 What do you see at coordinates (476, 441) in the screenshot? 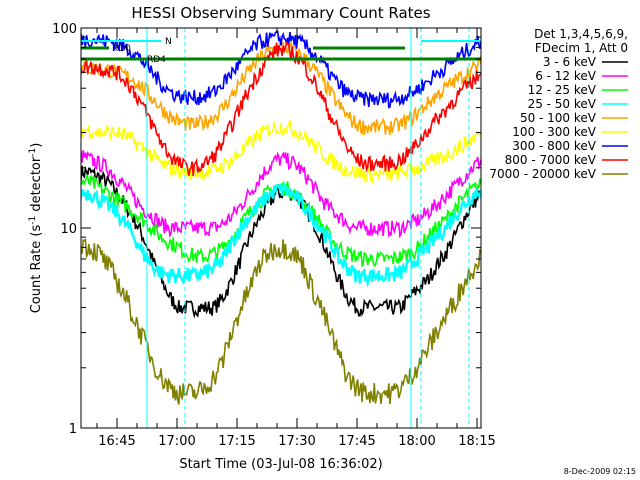
I see `x-tick-label: 18:15` at bounding box center [476, 441].